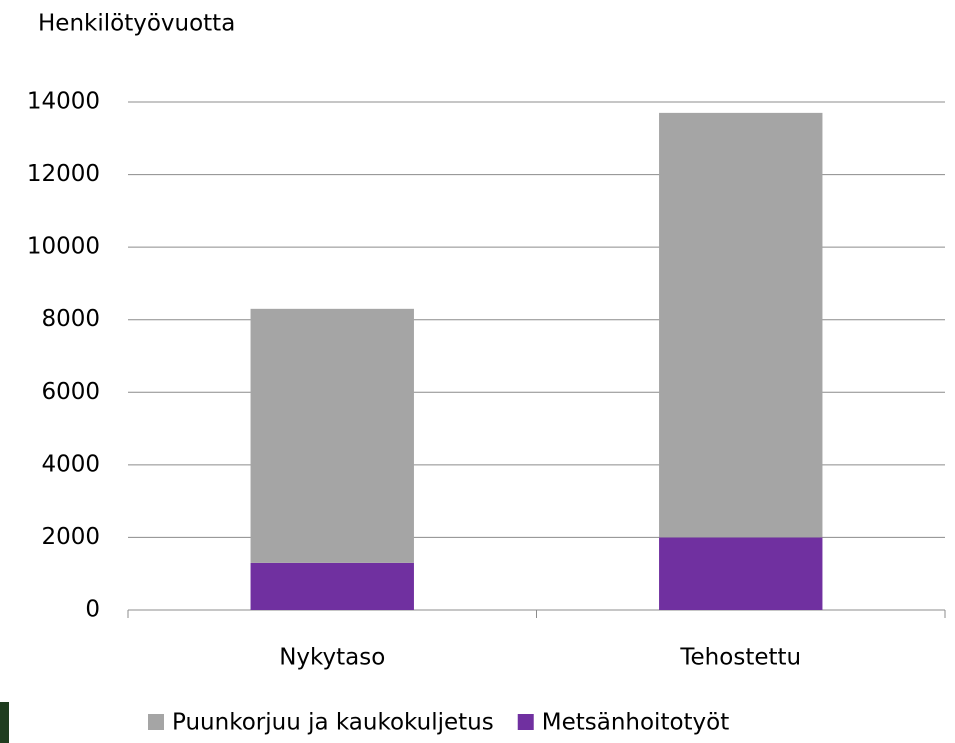 This screenshot has height=743, width=955. I want to click on x-tick-label: Nykytaso, so click(332, 658).